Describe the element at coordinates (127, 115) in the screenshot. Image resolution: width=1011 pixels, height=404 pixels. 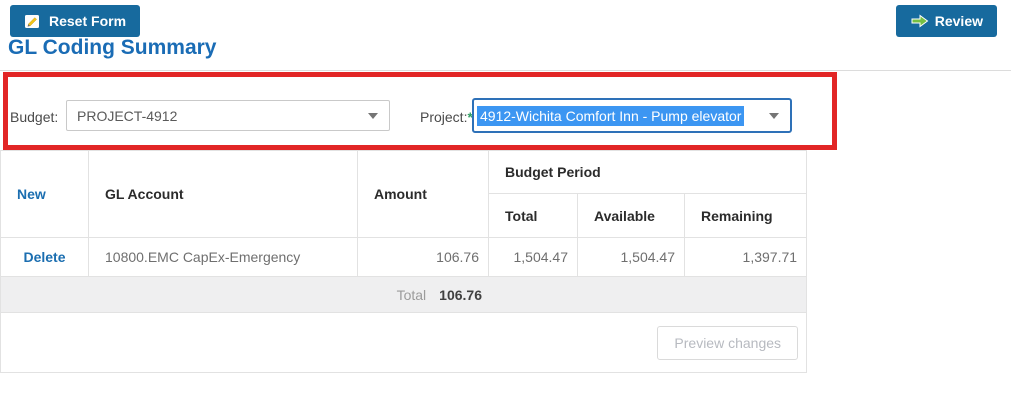
I see `budget-dropdown-value: PROJECT-4912` at that location.